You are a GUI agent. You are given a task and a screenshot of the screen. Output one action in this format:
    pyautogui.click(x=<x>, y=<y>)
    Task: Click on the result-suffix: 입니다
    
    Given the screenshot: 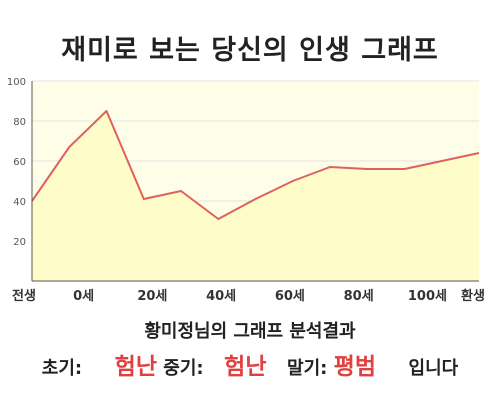 What is the action you would take?
    pyautogui.click(x=433, y=368)
    